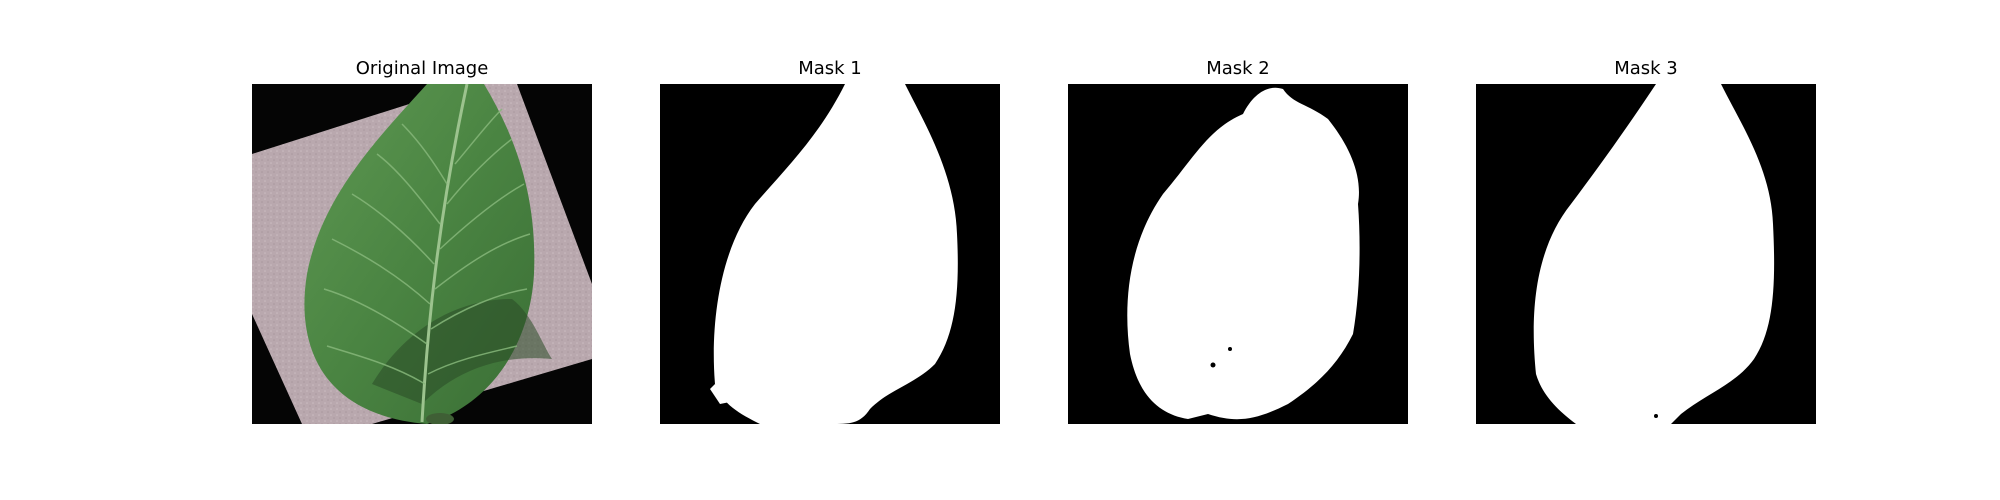  Describe the element at coordinates (1646, 68) in the screenshot. I see `panel-title: Mask 3` at that location.